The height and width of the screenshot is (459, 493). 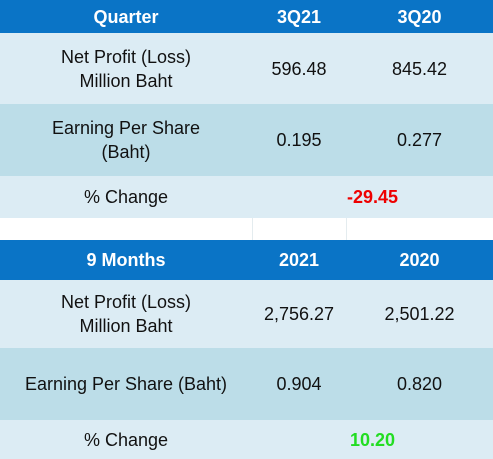 I want to click on header-2021: 2021, so click(x=299, y=260).